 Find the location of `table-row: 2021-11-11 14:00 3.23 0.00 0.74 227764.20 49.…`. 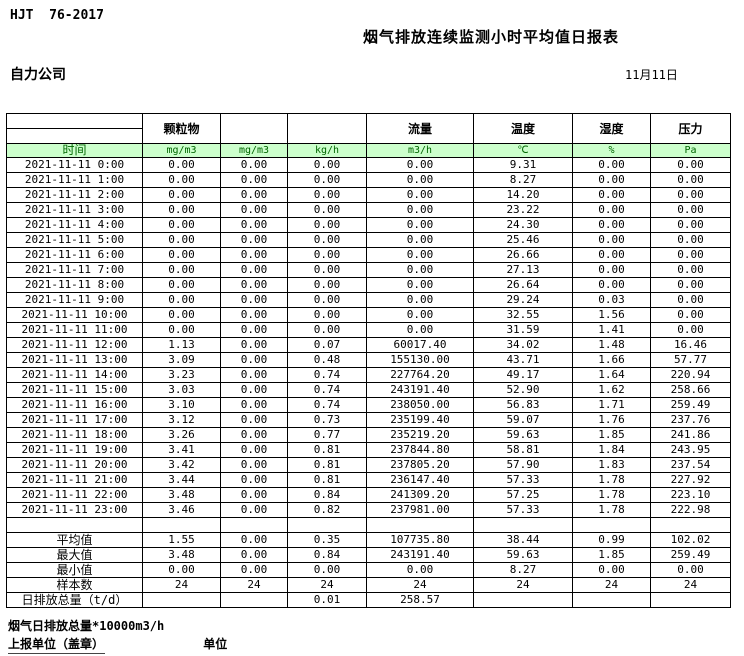

table-row: 2021-11-11 14:00 3.23 0.00 0.74 227764.20 49.… is located at coordinates (368, 375).